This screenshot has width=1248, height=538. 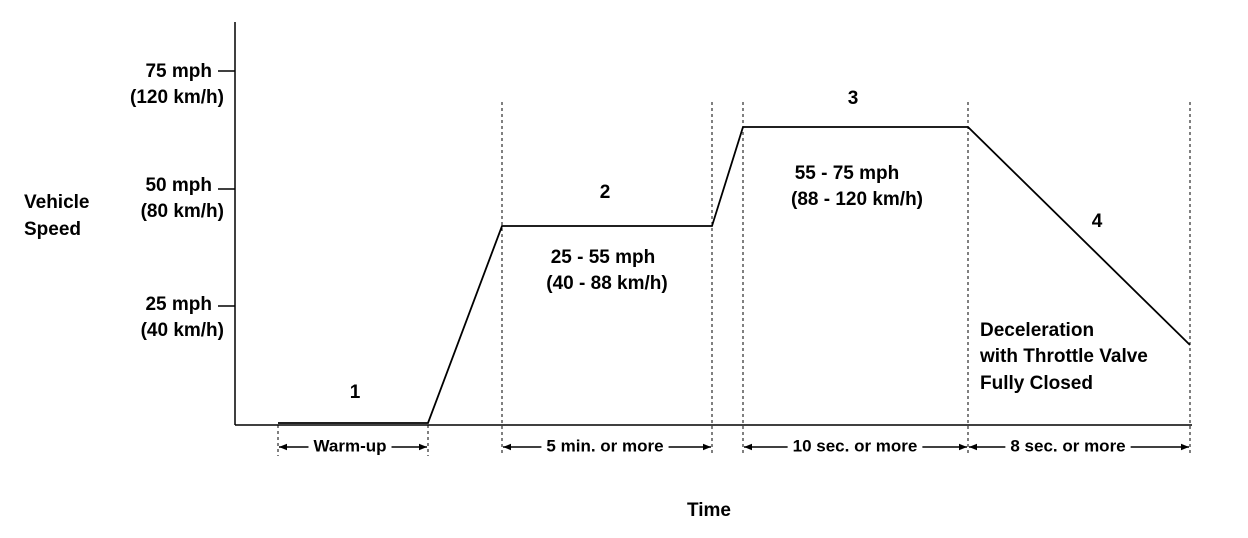 What do you see at coordinates (855, 445) in the screenshot?
I see `duration-label: 10 sec. or more` at bounding box center [855, 445].